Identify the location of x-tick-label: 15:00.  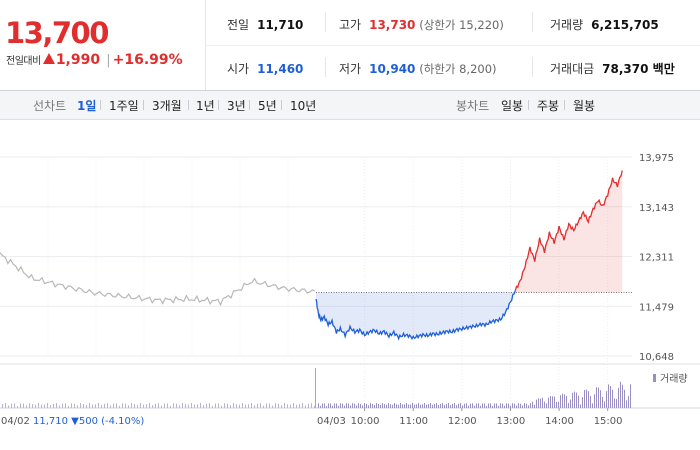
(608, 421).